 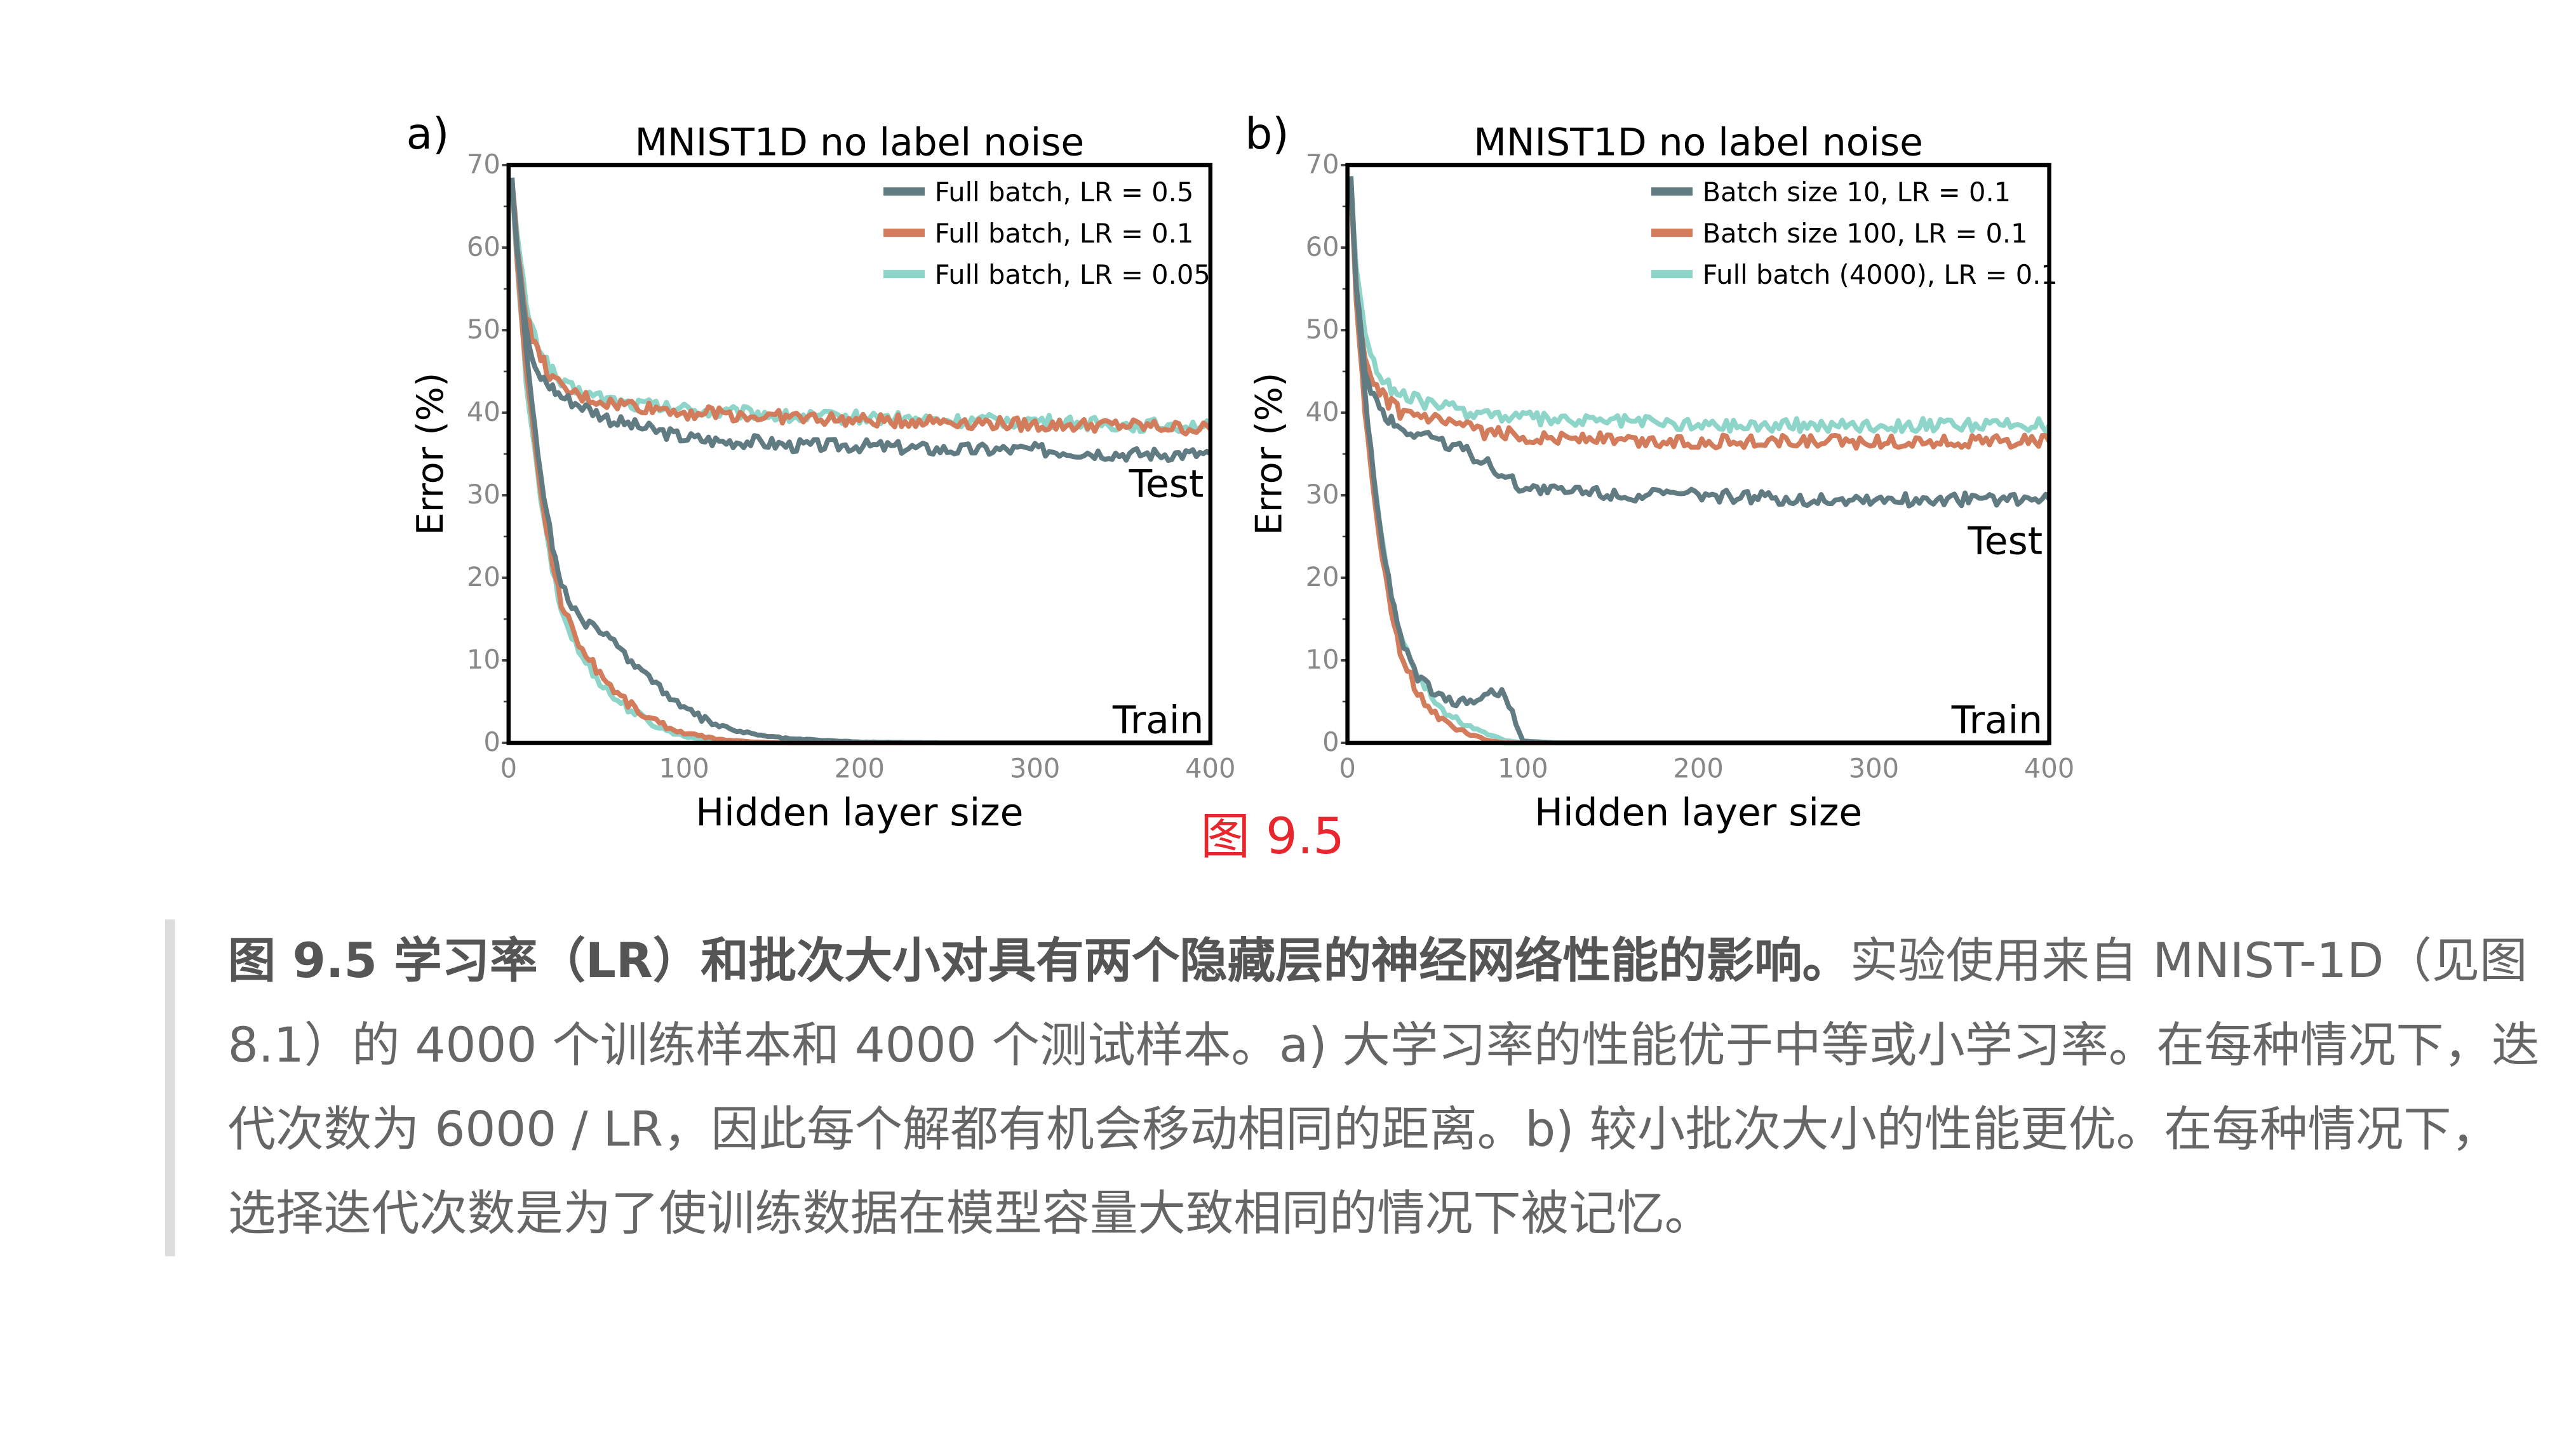 I want to click on legend-label: Full batch, LR = 0.1, so click(x=1064, y=233).